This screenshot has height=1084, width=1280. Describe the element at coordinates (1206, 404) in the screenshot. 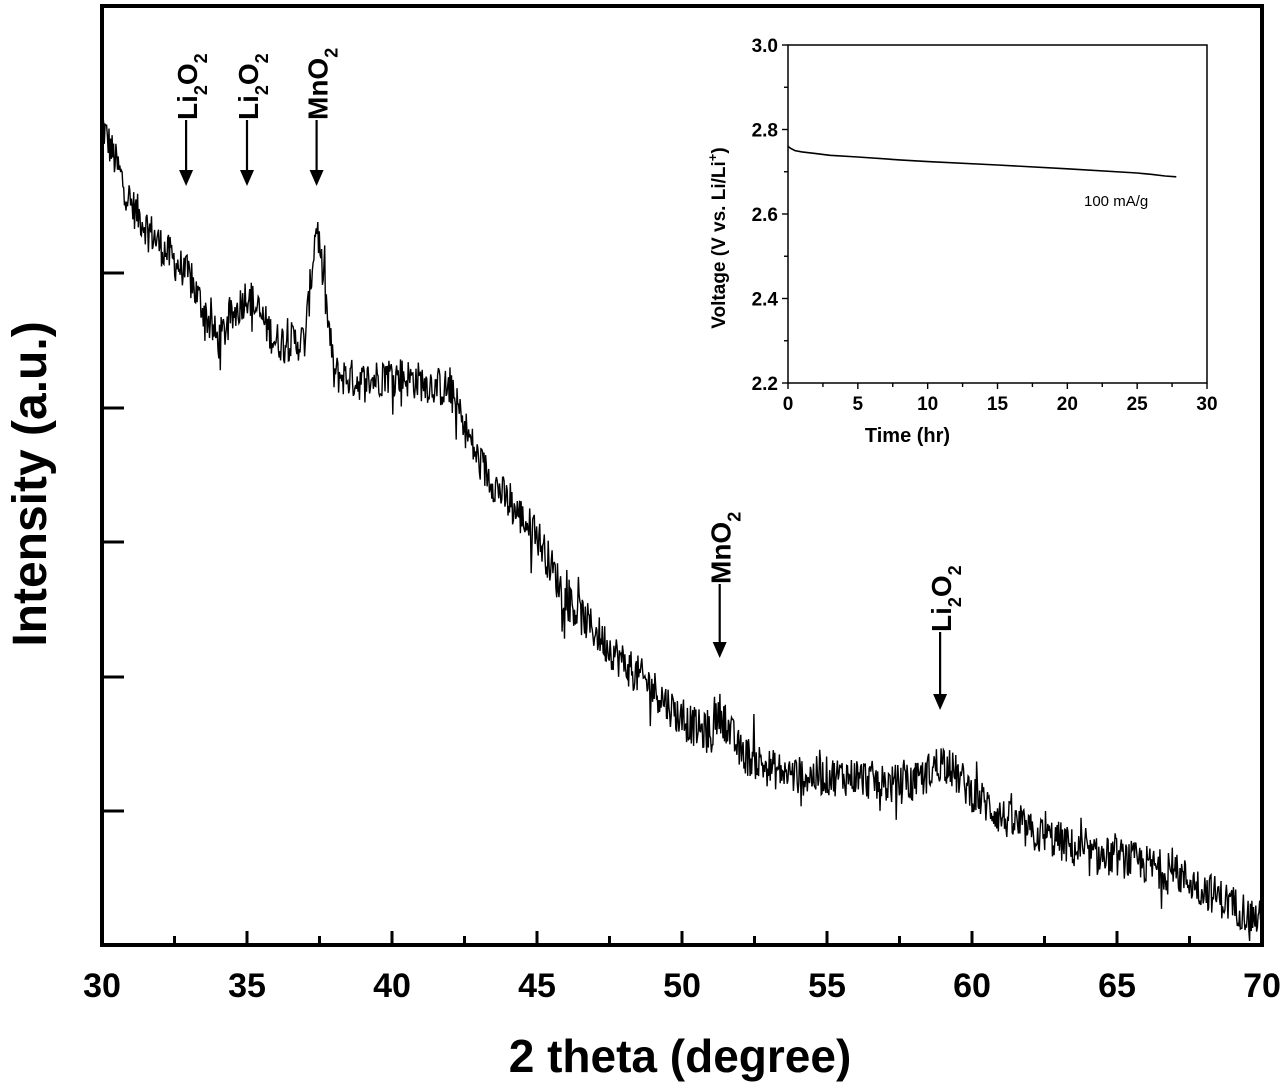

I see `inset-x-tick-label: 30` at that location.